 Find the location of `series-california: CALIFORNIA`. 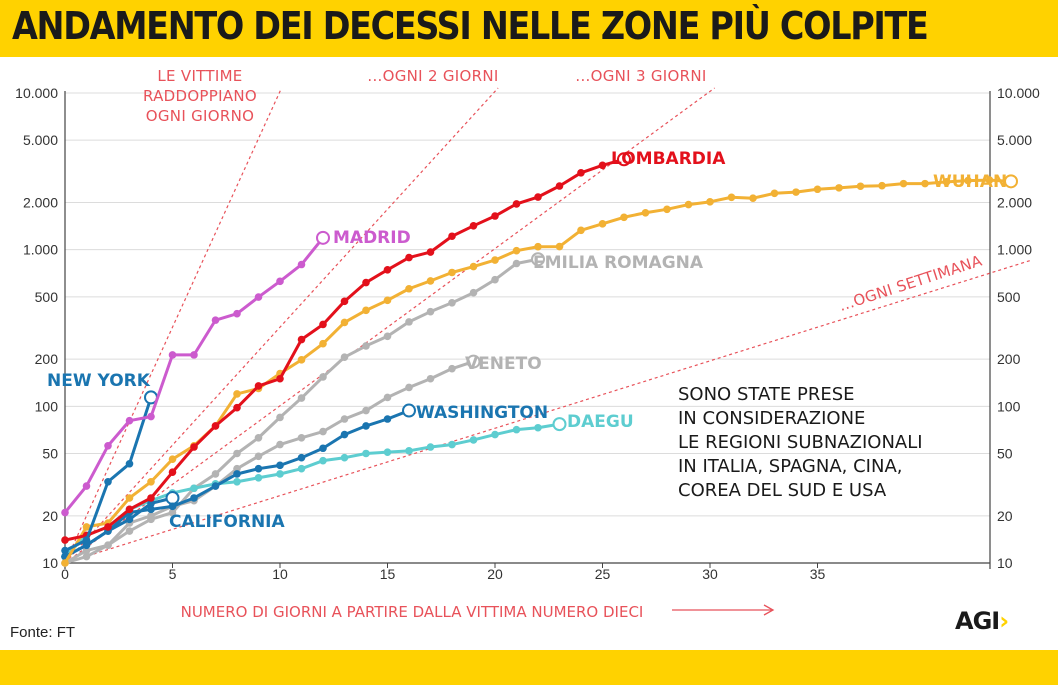

series-california: CALIFORNIA is located at coordinates (173, 525).